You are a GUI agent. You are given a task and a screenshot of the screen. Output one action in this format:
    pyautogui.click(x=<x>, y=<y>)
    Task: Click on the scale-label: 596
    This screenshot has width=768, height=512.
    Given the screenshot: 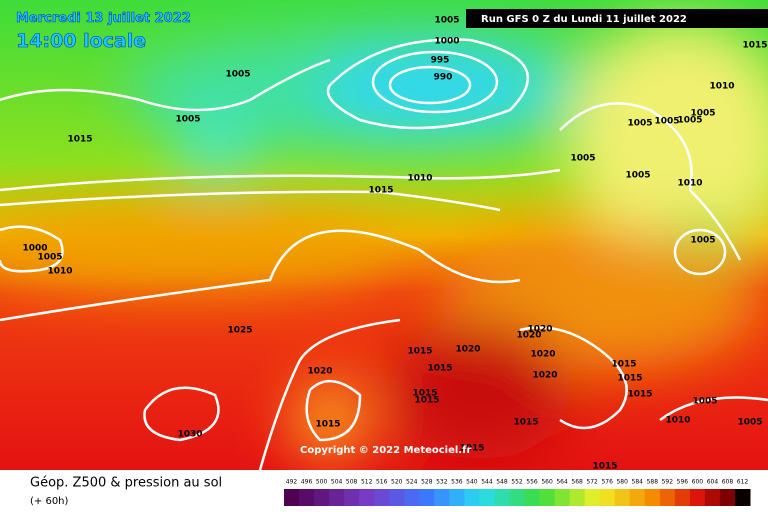 What is the action you would take?
    pyautogui.click(x=683, y=482)
    